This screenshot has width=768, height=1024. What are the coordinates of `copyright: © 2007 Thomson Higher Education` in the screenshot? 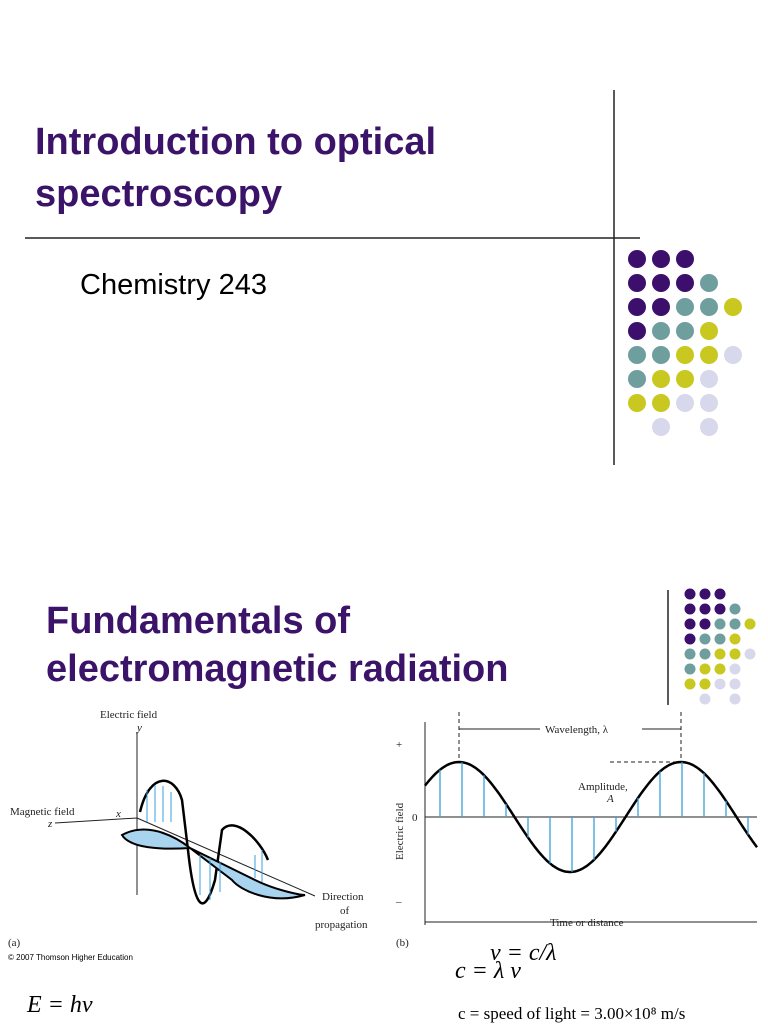 It's located at (70, 957).